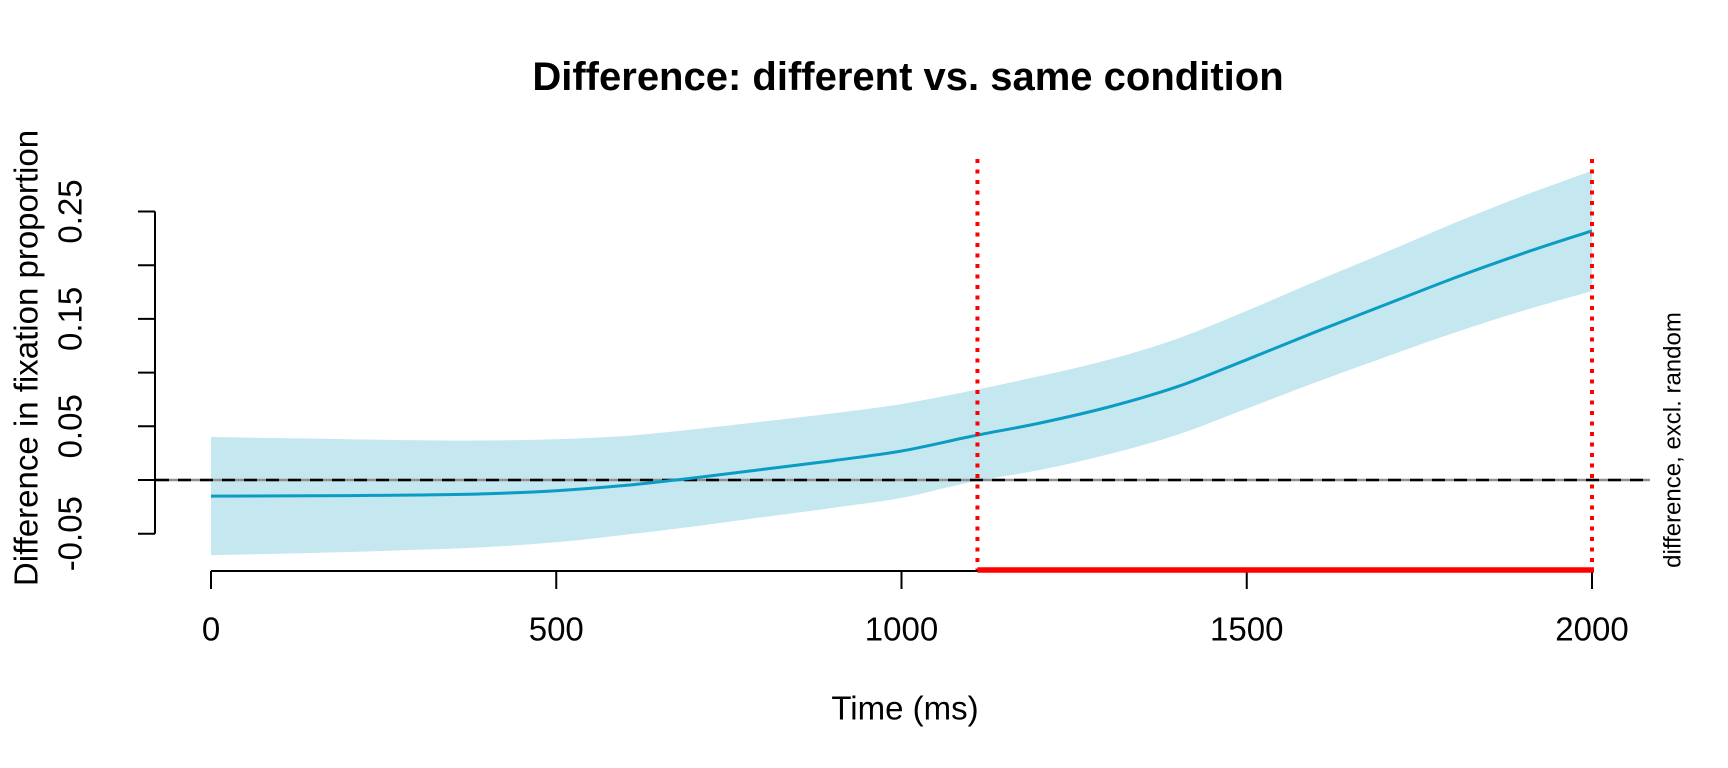 The width and height of the screenshot is (1728, 768). I want to click on y-tick-label: 0.15, so click(70, 319).